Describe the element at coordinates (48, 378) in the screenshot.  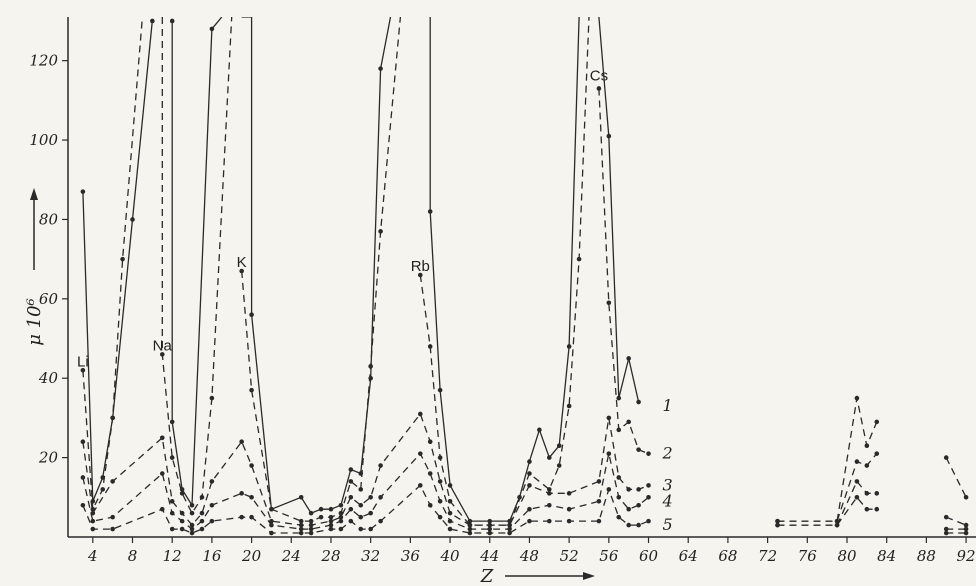
I see `y-tick-label: 40` at that location.